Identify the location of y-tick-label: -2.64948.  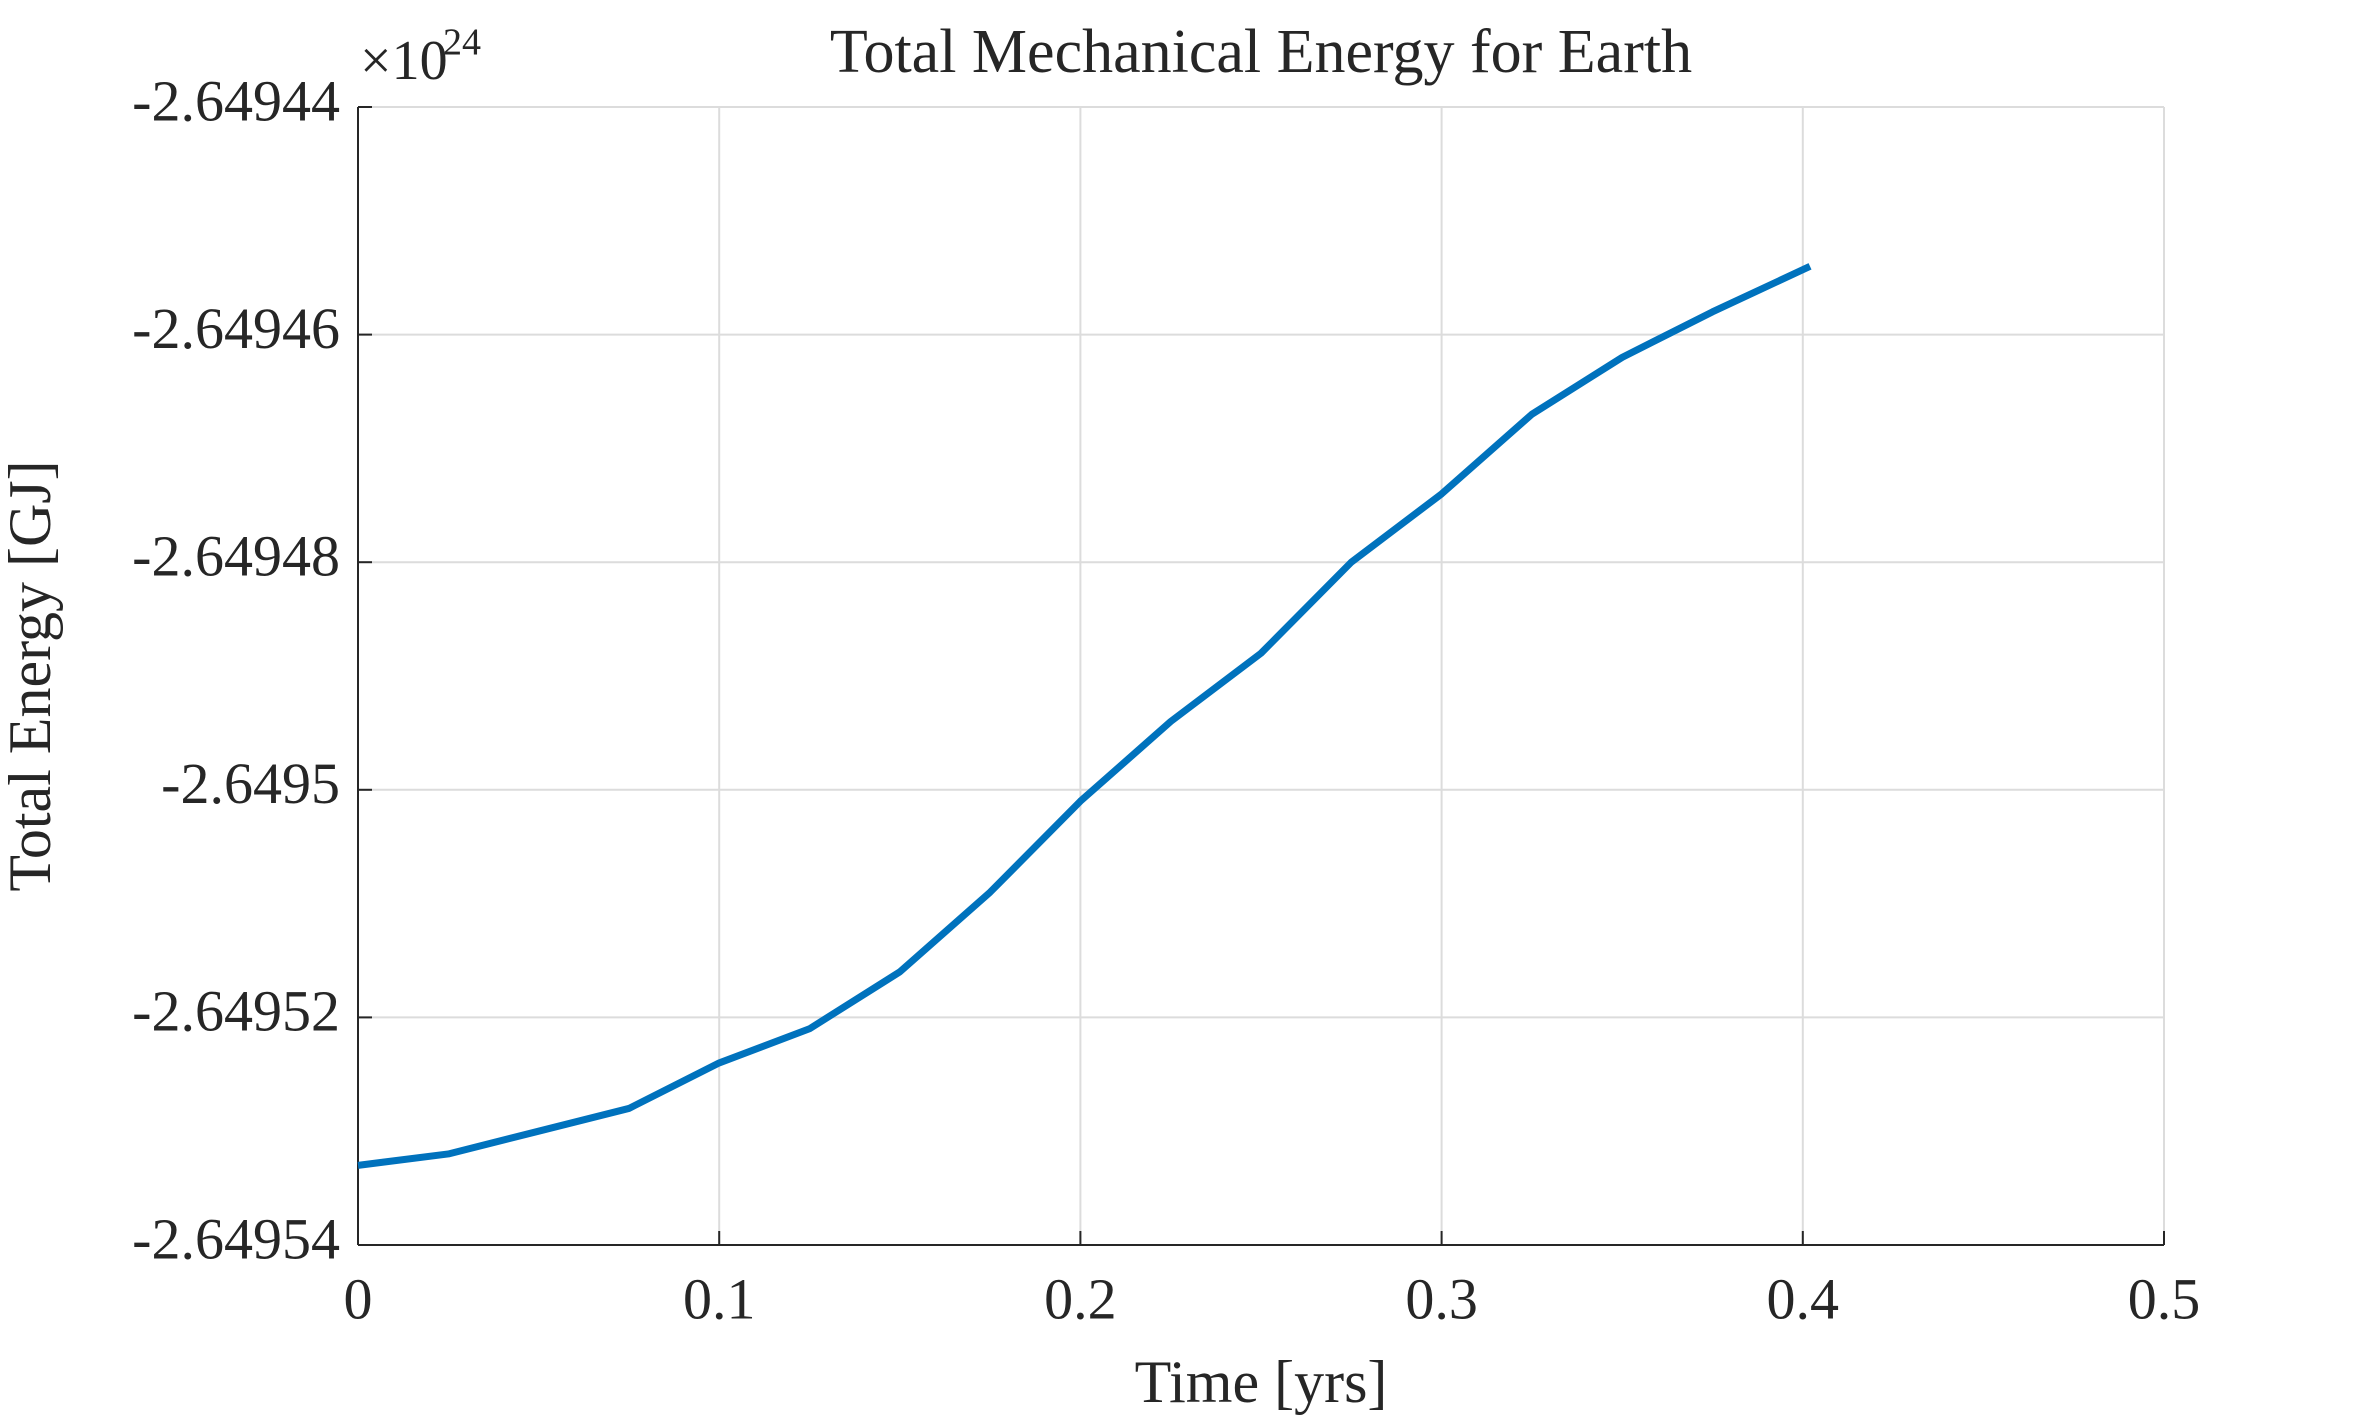
(236, 556).